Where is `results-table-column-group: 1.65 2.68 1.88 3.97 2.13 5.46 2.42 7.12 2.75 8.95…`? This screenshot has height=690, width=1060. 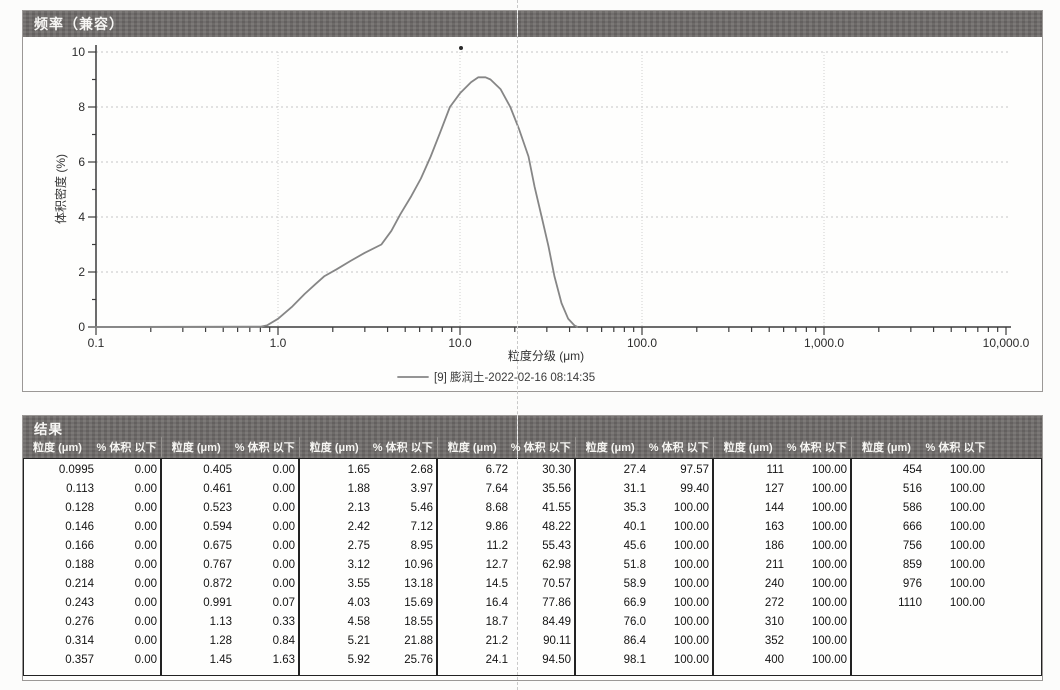 results-table-column-group: 1.65 2.68 1.88 3.97 2.13 5.46 2.42 7.12 2.75 8.95… is located at coordinates (368, 567).